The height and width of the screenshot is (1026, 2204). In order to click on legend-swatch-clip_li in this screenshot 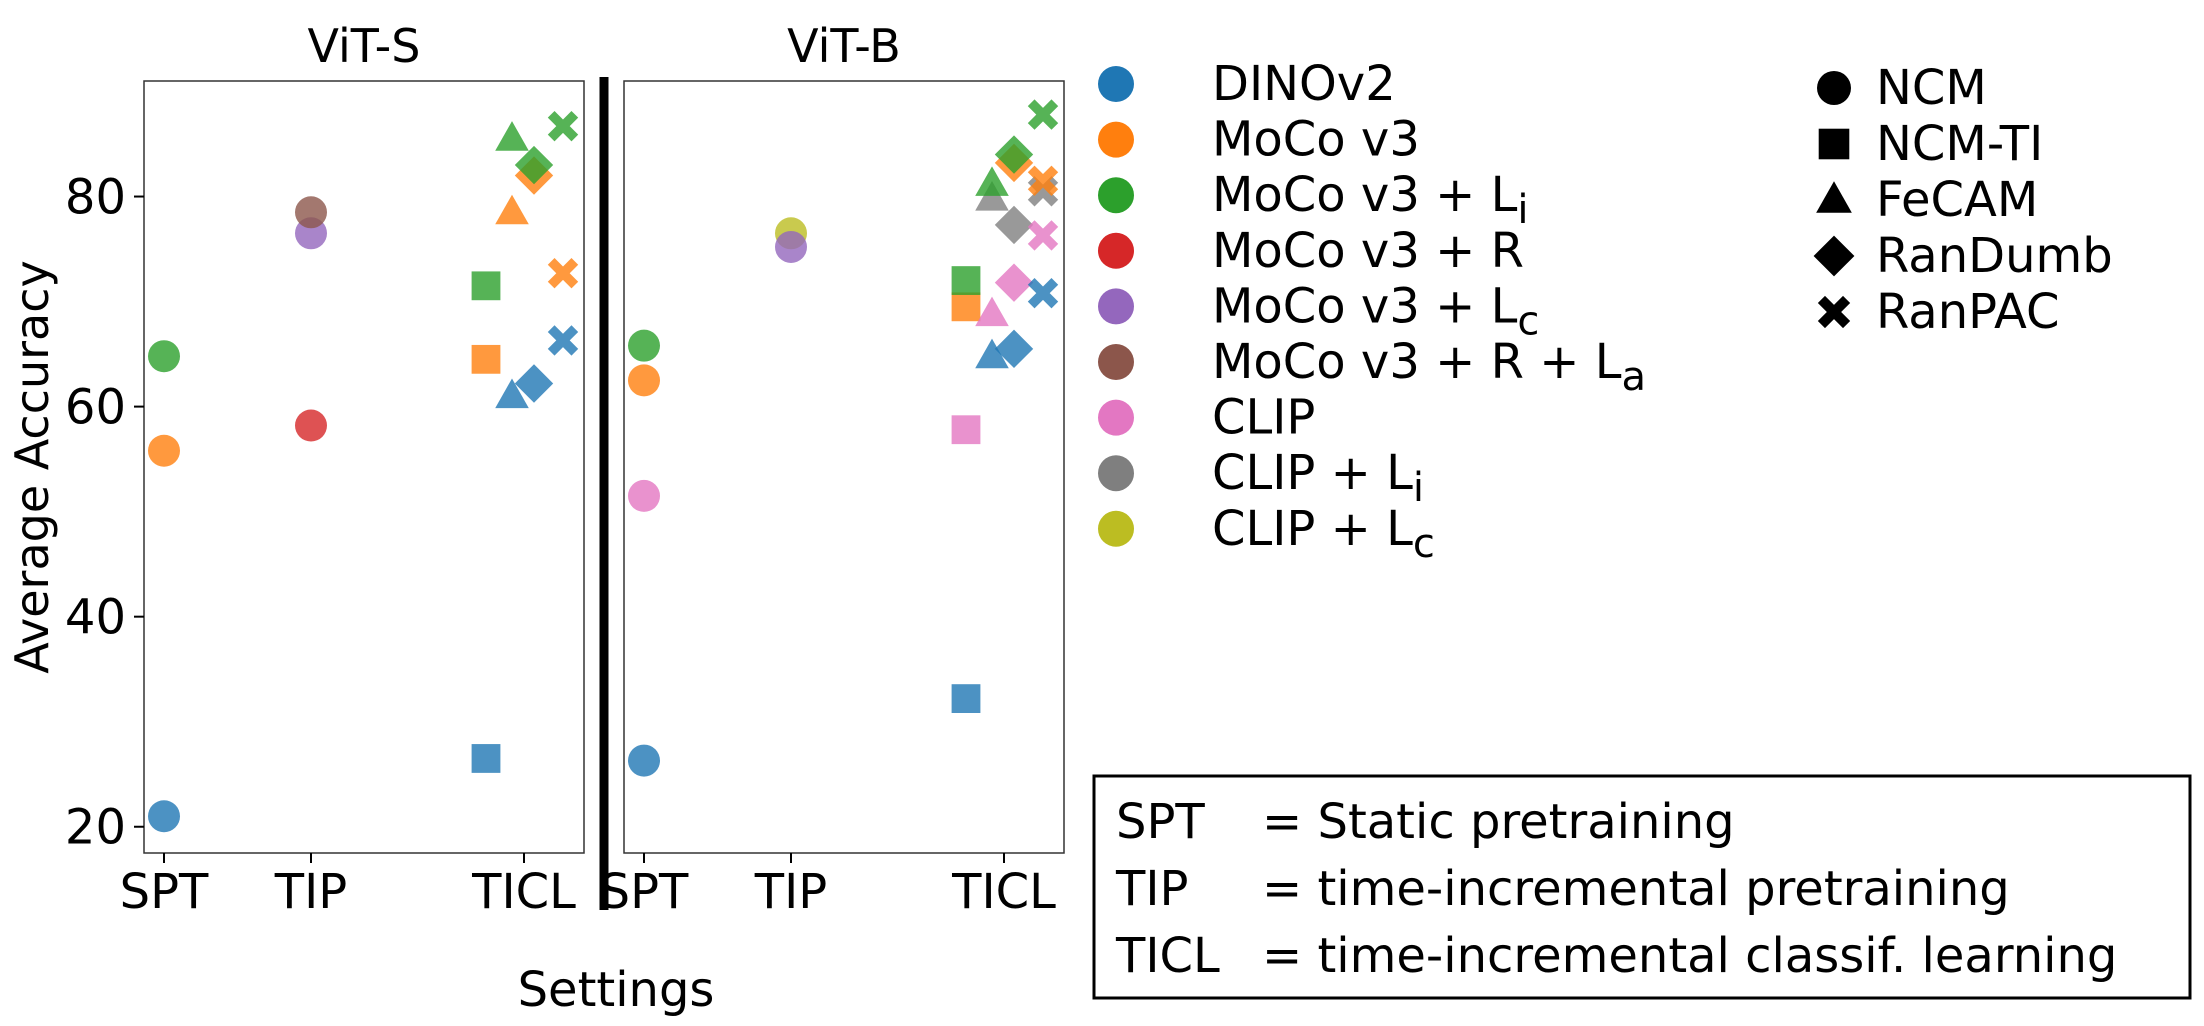, I will do `click(1116, 473)`.